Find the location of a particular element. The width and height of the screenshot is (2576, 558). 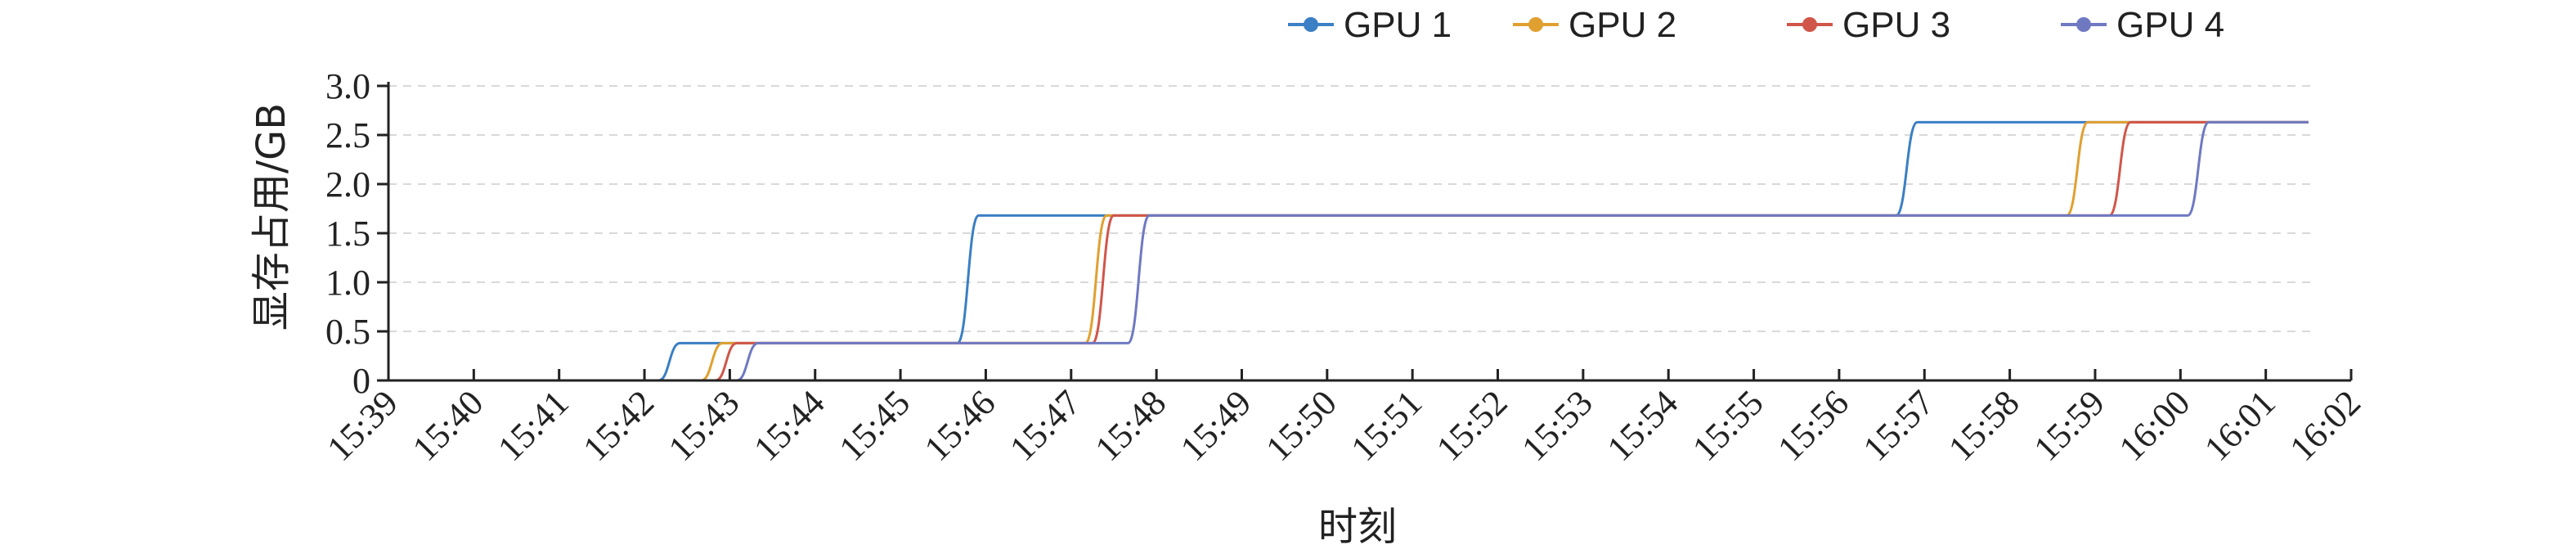

x-tick-label: 15:53 is located at coordinates (1557, 425).